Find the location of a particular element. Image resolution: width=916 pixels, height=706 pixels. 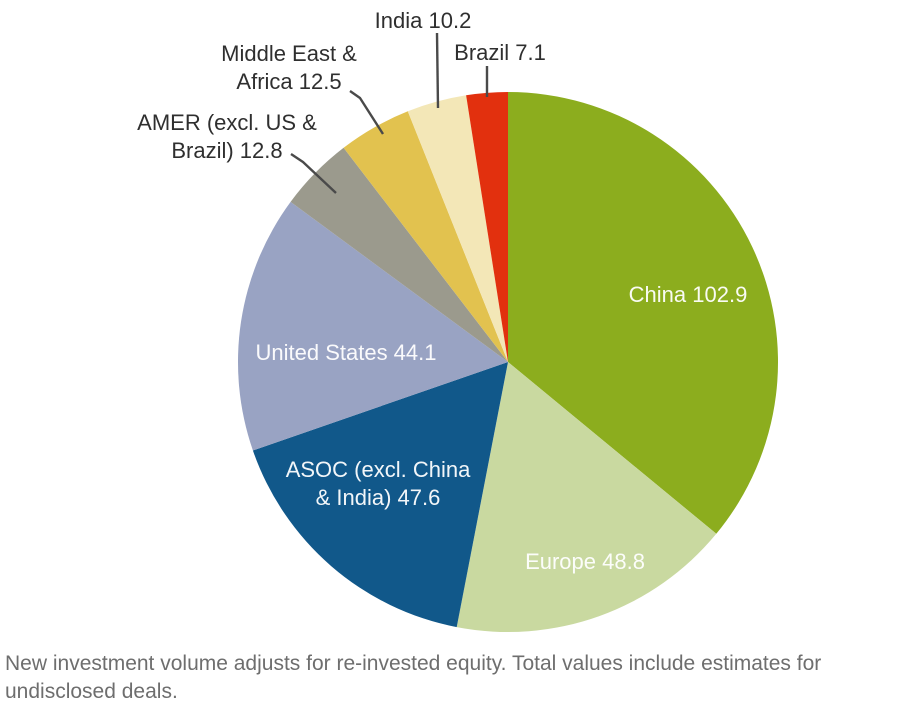

leader-line-india is located at coordinates (437, 70).